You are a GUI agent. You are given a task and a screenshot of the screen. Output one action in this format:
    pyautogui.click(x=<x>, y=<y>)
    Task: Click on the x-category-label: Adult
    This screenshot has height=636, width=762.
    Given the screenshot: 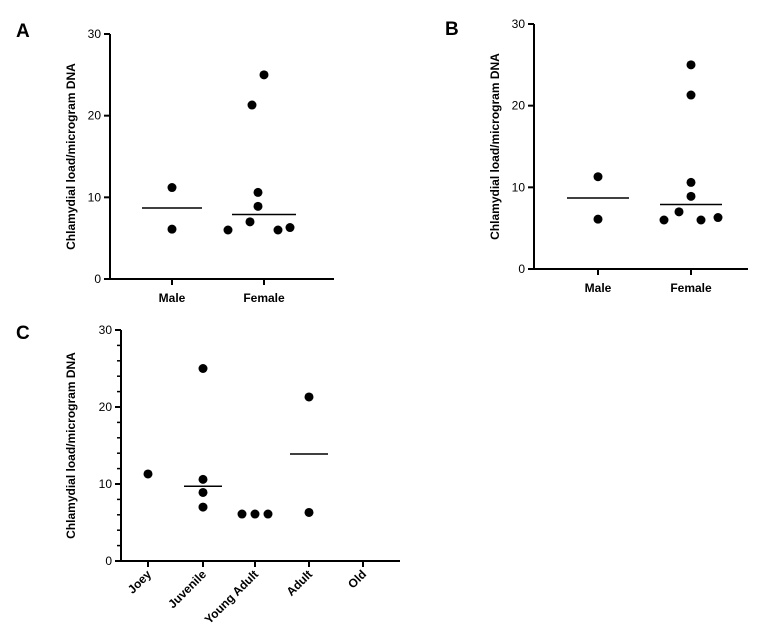 What is the action you would take?
    pyautogui.click(x=300, y=583)
    